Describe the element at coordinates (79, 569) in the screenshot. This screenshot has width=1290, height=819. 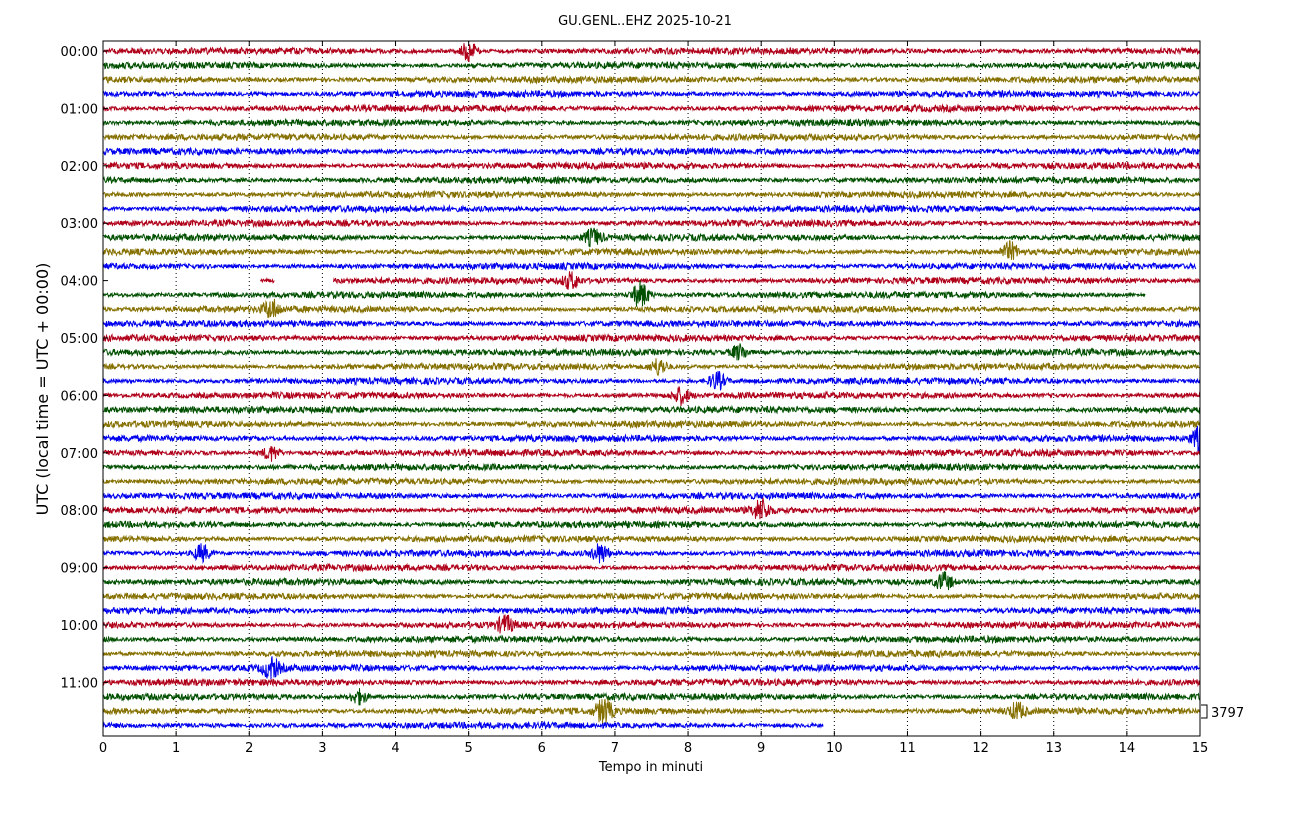
I see `y-tick-label: 09:00` at that location.